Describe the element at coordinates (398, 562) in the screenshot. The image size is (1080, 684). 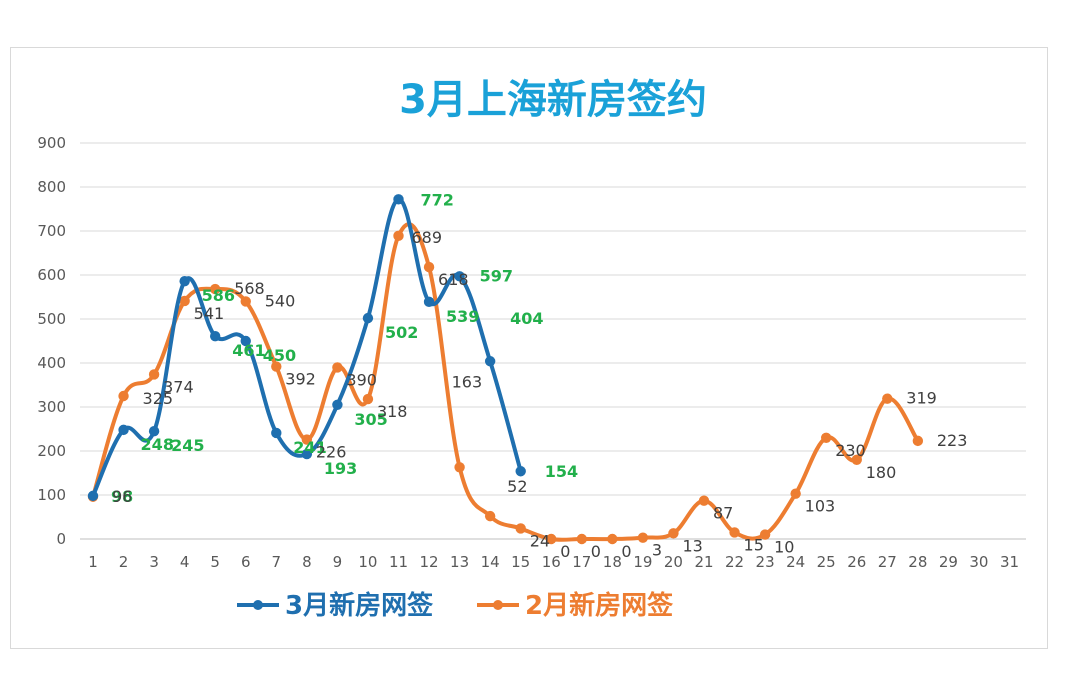
I see `x-tick-label: 11` at that location.